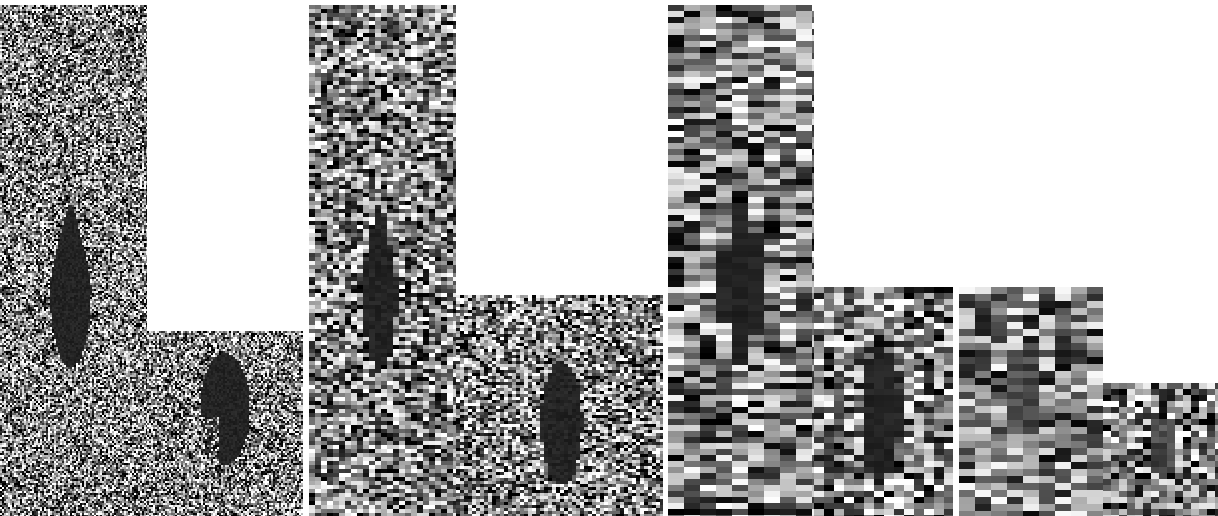  I want to click on noise-panel-scale2-short, so click(559, 405).